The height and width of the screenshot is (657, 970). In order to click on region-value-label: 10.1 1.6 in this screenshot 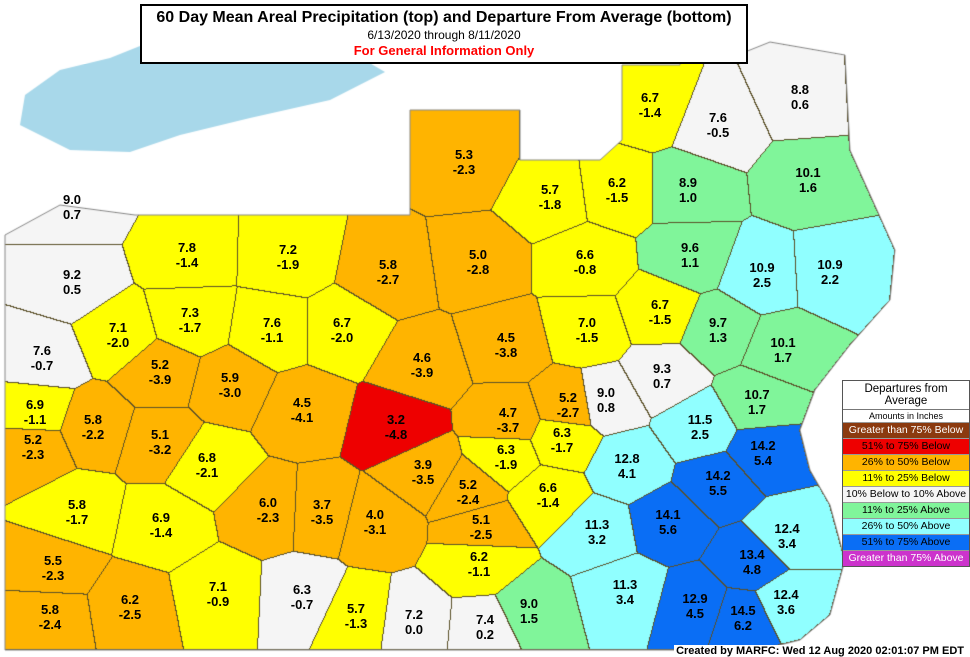, I will do `click(807, 180)`.